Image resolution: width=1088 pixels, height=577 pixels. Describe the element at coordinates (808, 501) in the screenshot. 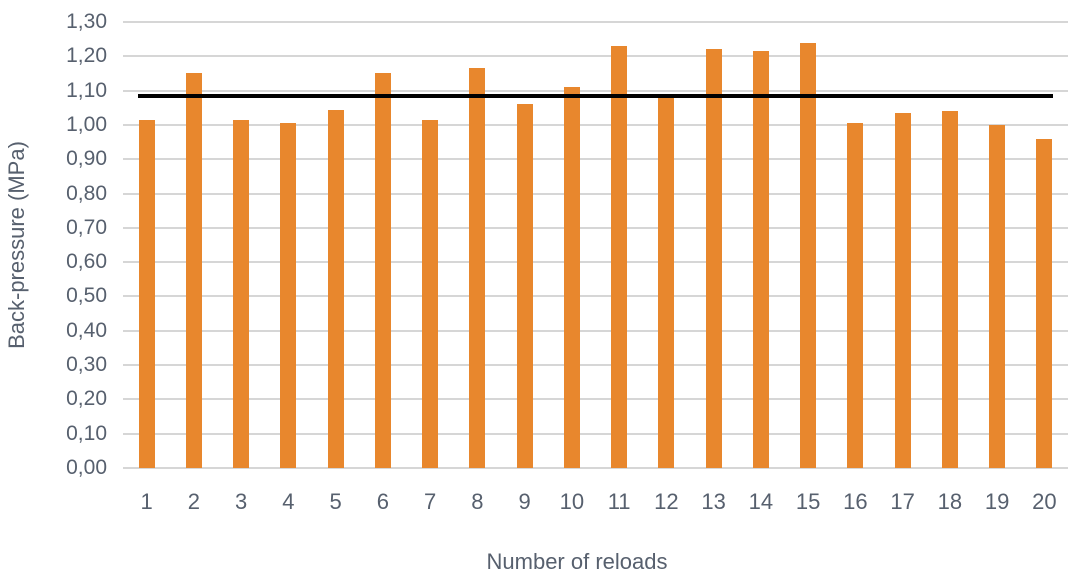

I see `x-tick-label: 15` at that location.